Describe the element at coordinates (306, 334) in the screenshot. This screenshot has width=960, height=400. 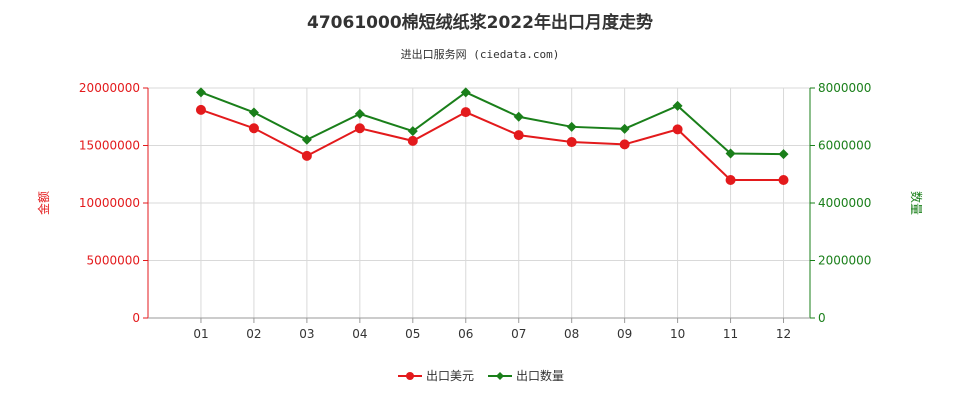
I see `x-tick-label: 03` at that location.